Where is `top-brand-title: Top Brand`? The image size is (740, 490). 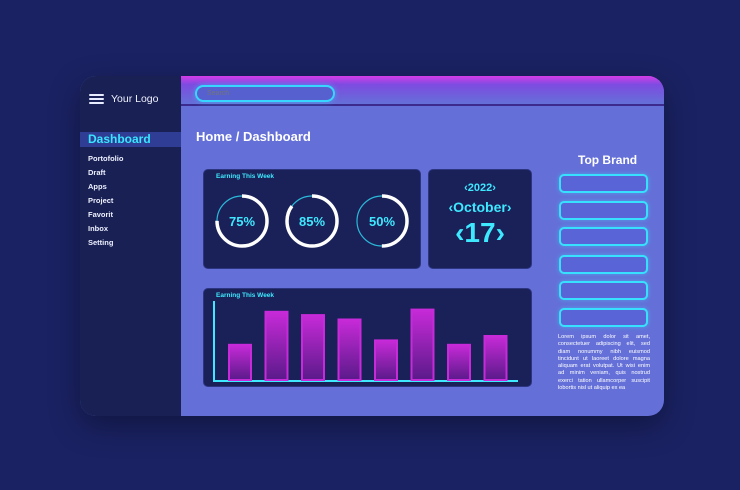 top-brand-title: Top Brand is located at coordinates (608, 160).